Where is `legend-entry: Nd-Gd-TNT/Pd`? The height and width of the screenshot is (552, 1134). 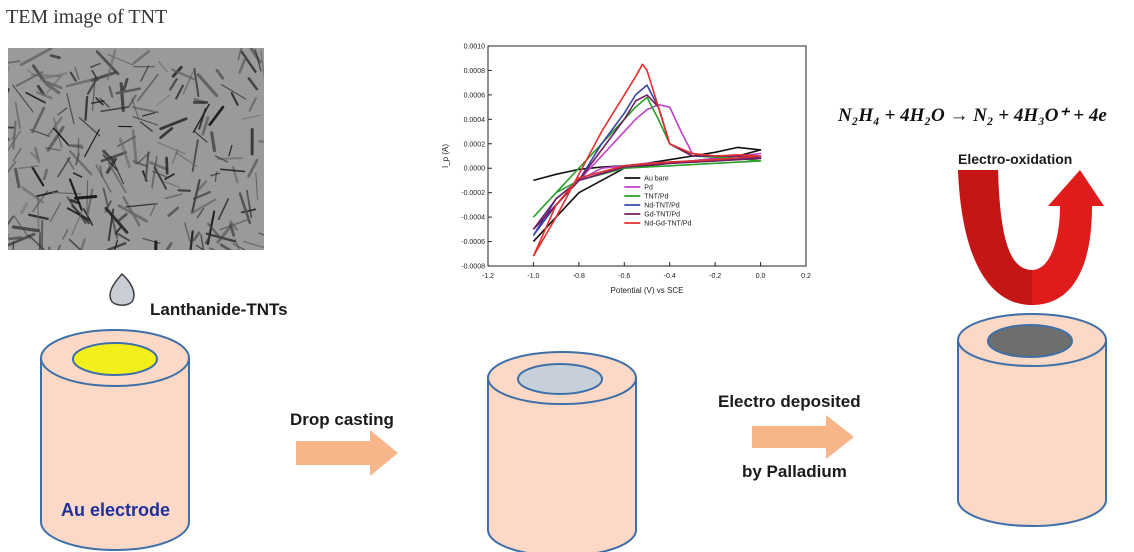 legend-entry: Nd-Gd-TNT/Pd is located at coordinates (667, 224).